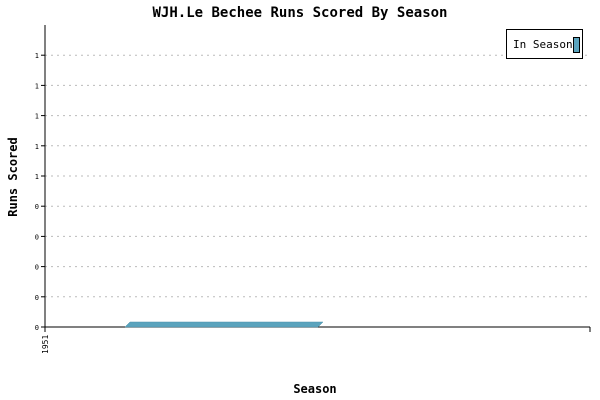 The image size is (600, 400). I want to click on legend-swatch, so click(576, 45).